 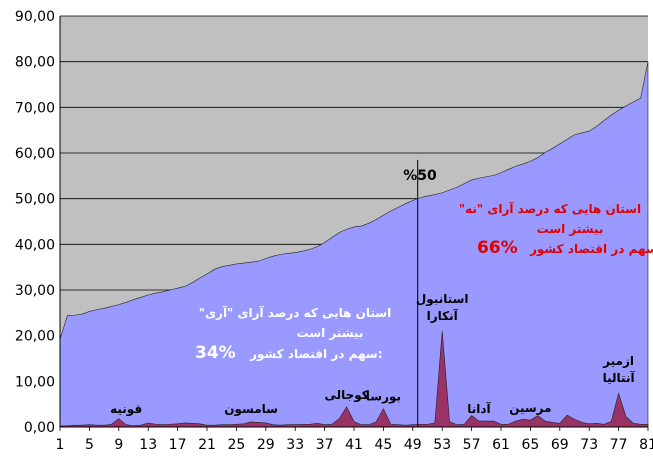 I want to click on x-tick-label: 49, so click(x=413, y=445).